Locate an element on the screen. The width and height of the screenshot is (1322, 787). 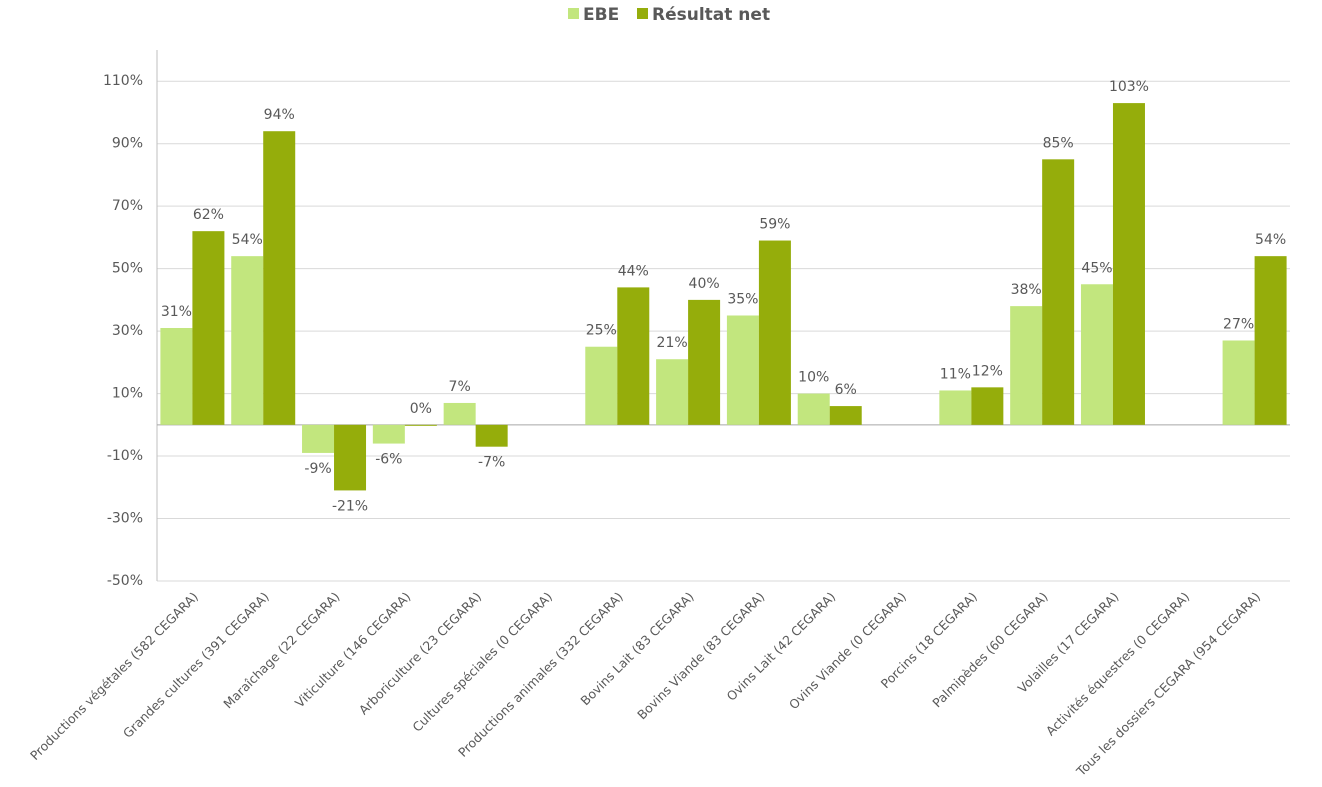
data-label: 27% is located at coordinates (1238, 324).